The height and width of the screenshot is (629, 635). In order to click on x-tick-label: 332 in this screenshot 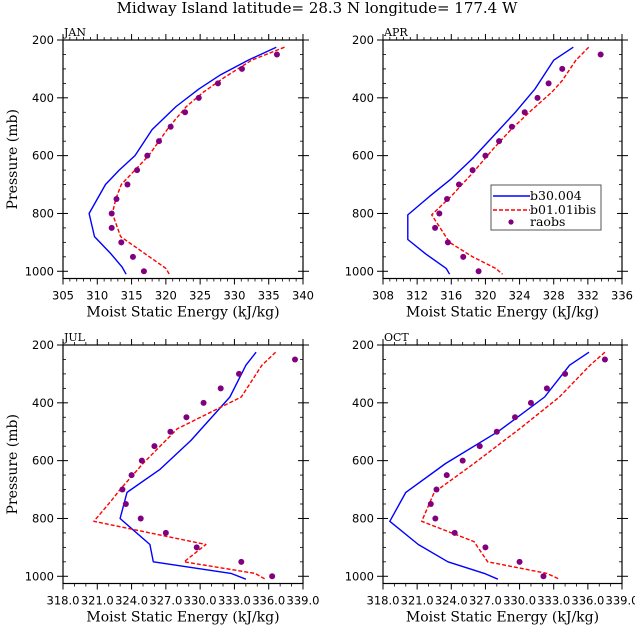, I will do `click(588, 296)`.